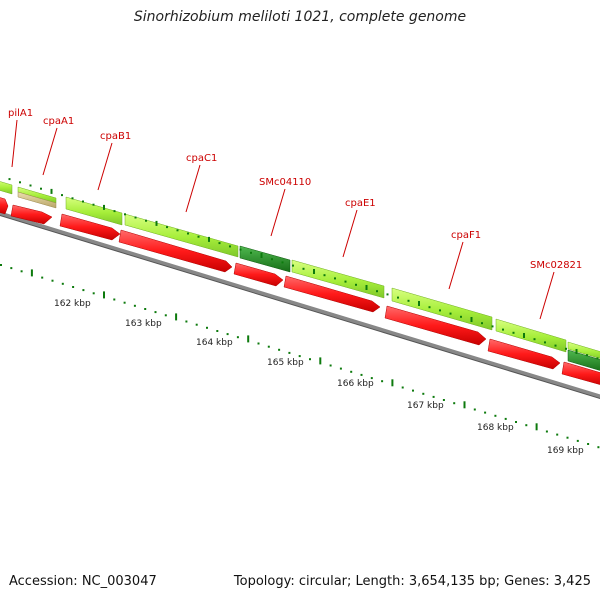 This screenshot has height=600, width=600. Describe the element at coordinates (58, 121) in the screenshot. I see `gene-label-cpaA1: cpaA1` at that location.